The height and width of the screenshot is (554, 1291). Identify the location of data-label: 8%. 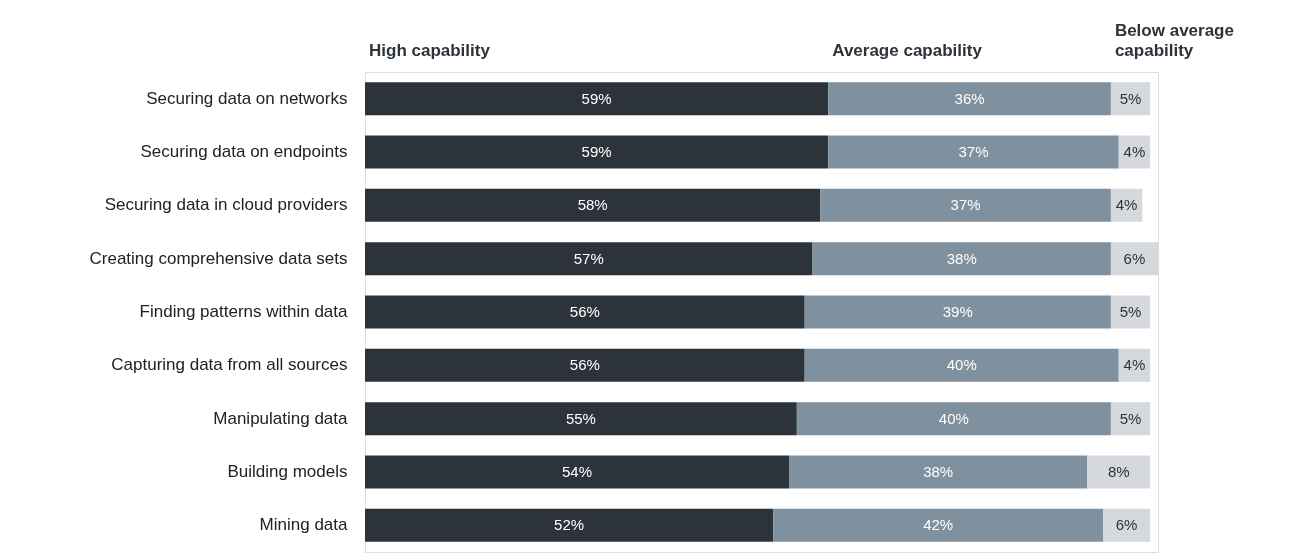
(1118, 471).